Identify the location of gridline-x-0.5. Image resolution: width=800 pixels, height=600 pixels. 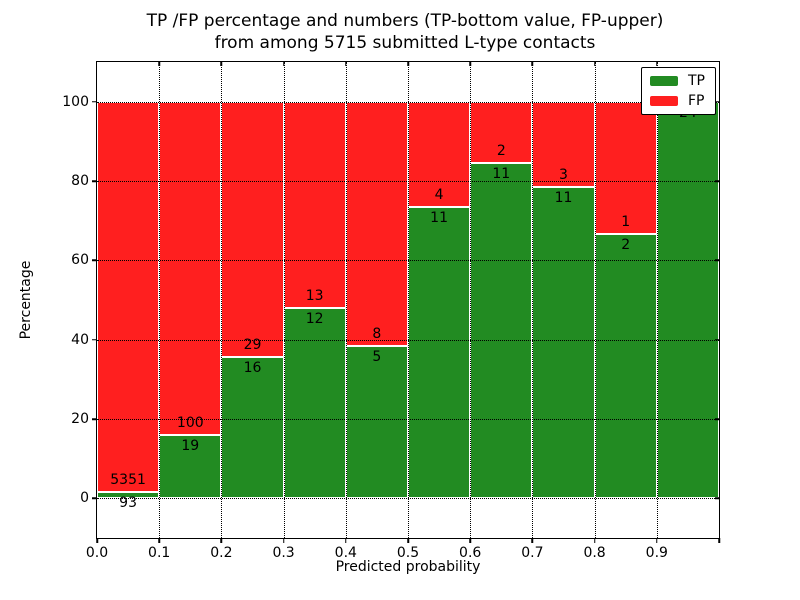
(408, 300).